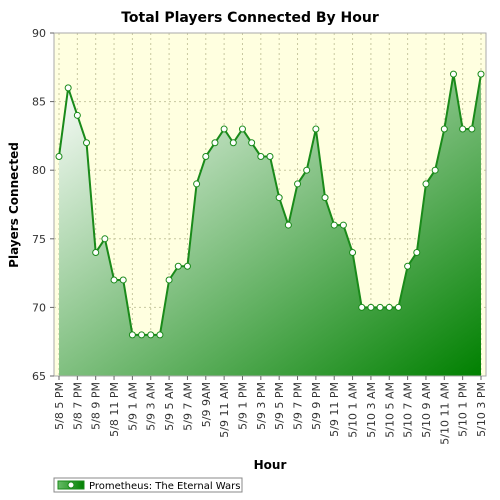 The height and width of the screenshot is (500, 500). What do you see at coordinates (39, 376) in the screenshot?
I see `y-tick-label: 65` at bounding box center [39, 376].